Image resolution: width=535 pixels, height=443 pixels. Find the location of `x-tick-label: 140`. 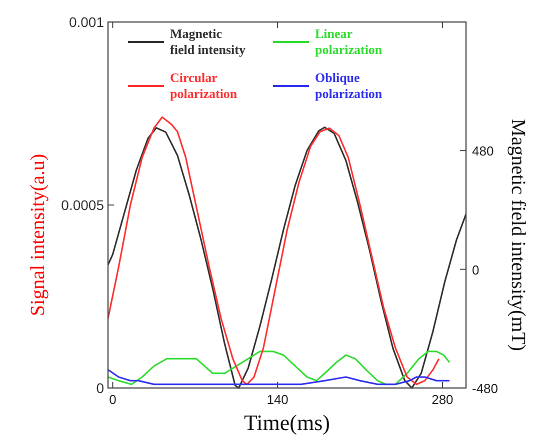

x-tick-label: 140 is located at coordinates (277, 399).